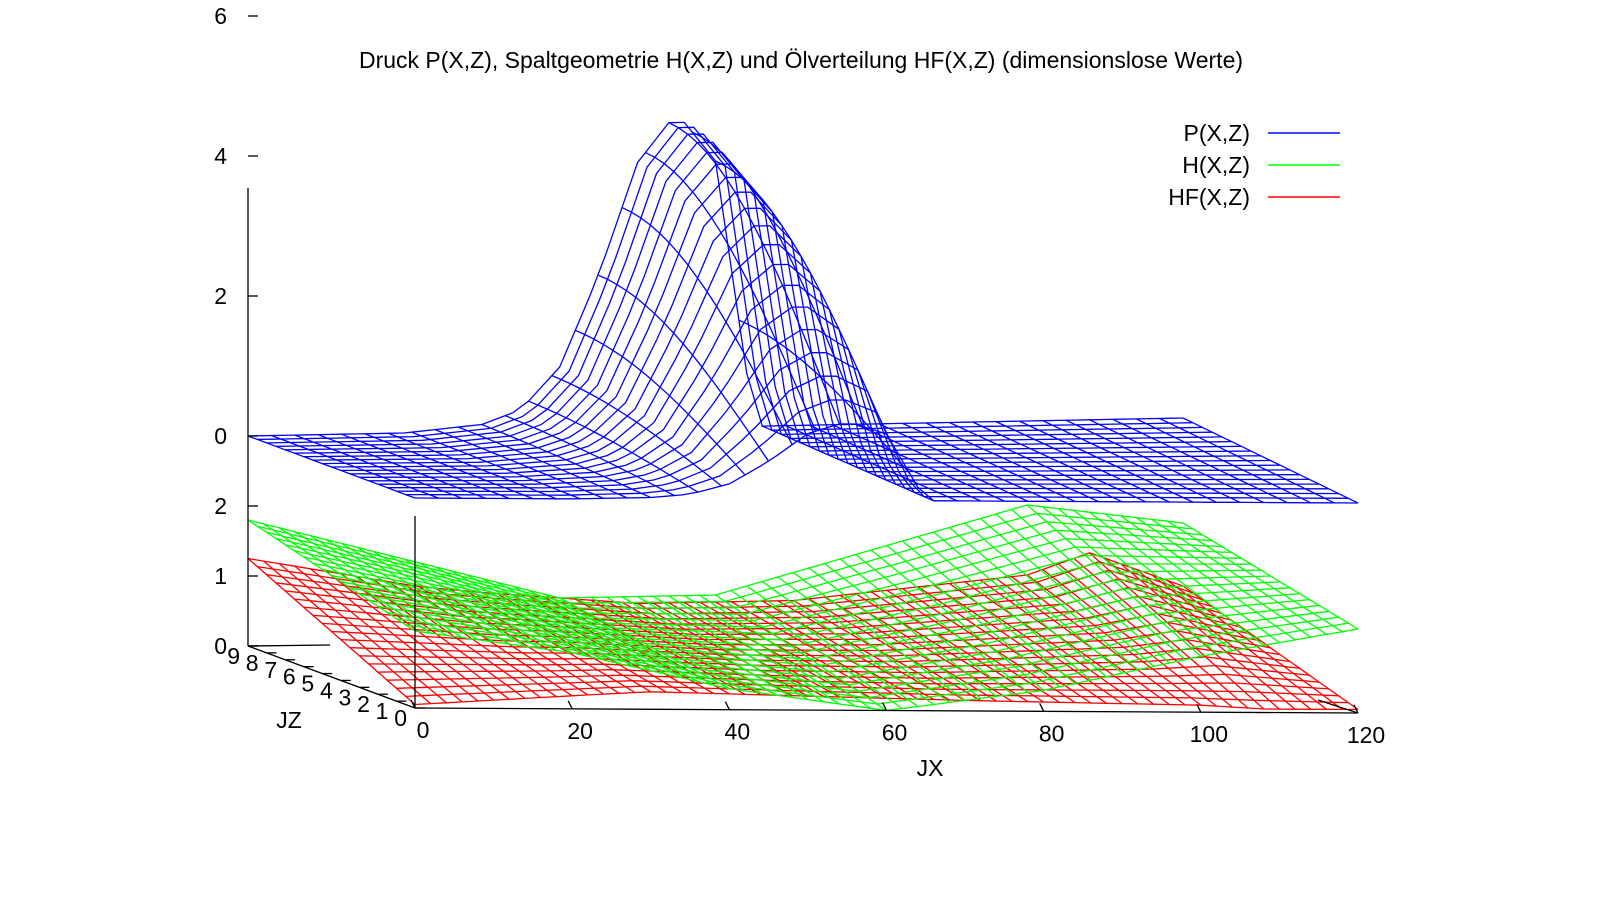 The height and width of the screenshot is (900, 1600). What do you see at coordinates (289, 645) in the screenshot?
I see `back-base-line` at bounding box center [289, 645].